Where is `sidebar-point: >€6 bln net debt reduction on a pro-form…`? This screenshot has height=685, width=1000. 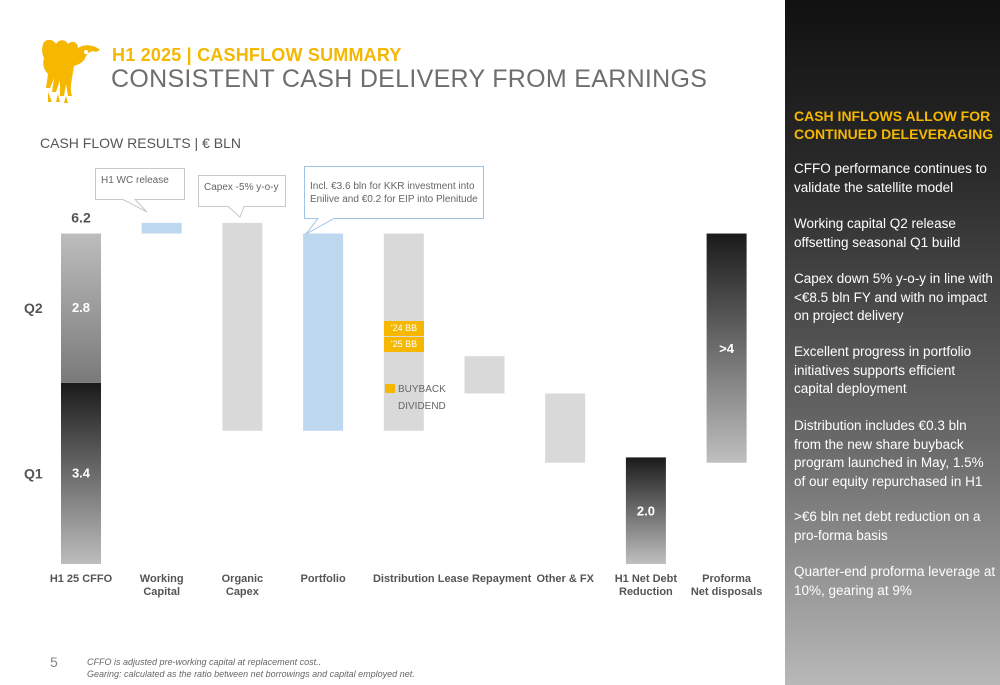
sidebar-point: >€6 bln net debt reduction on a pro-form… is located at coordinates (887, 526).